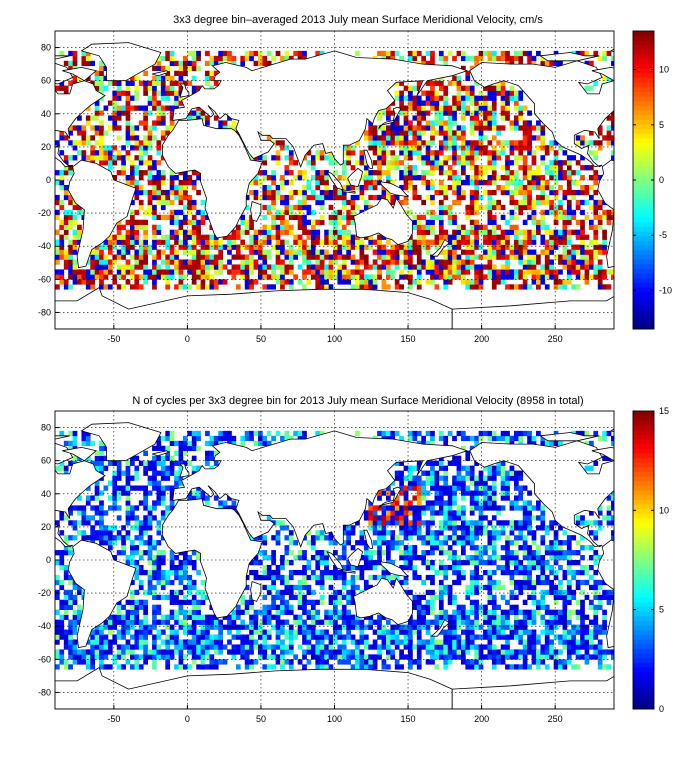 The width and height of the screenshot is (696, 760). What do you see at coordinates (643, 280) in the screenshot?
I see `colorbar-swatch` at bounding box center [643, 280].